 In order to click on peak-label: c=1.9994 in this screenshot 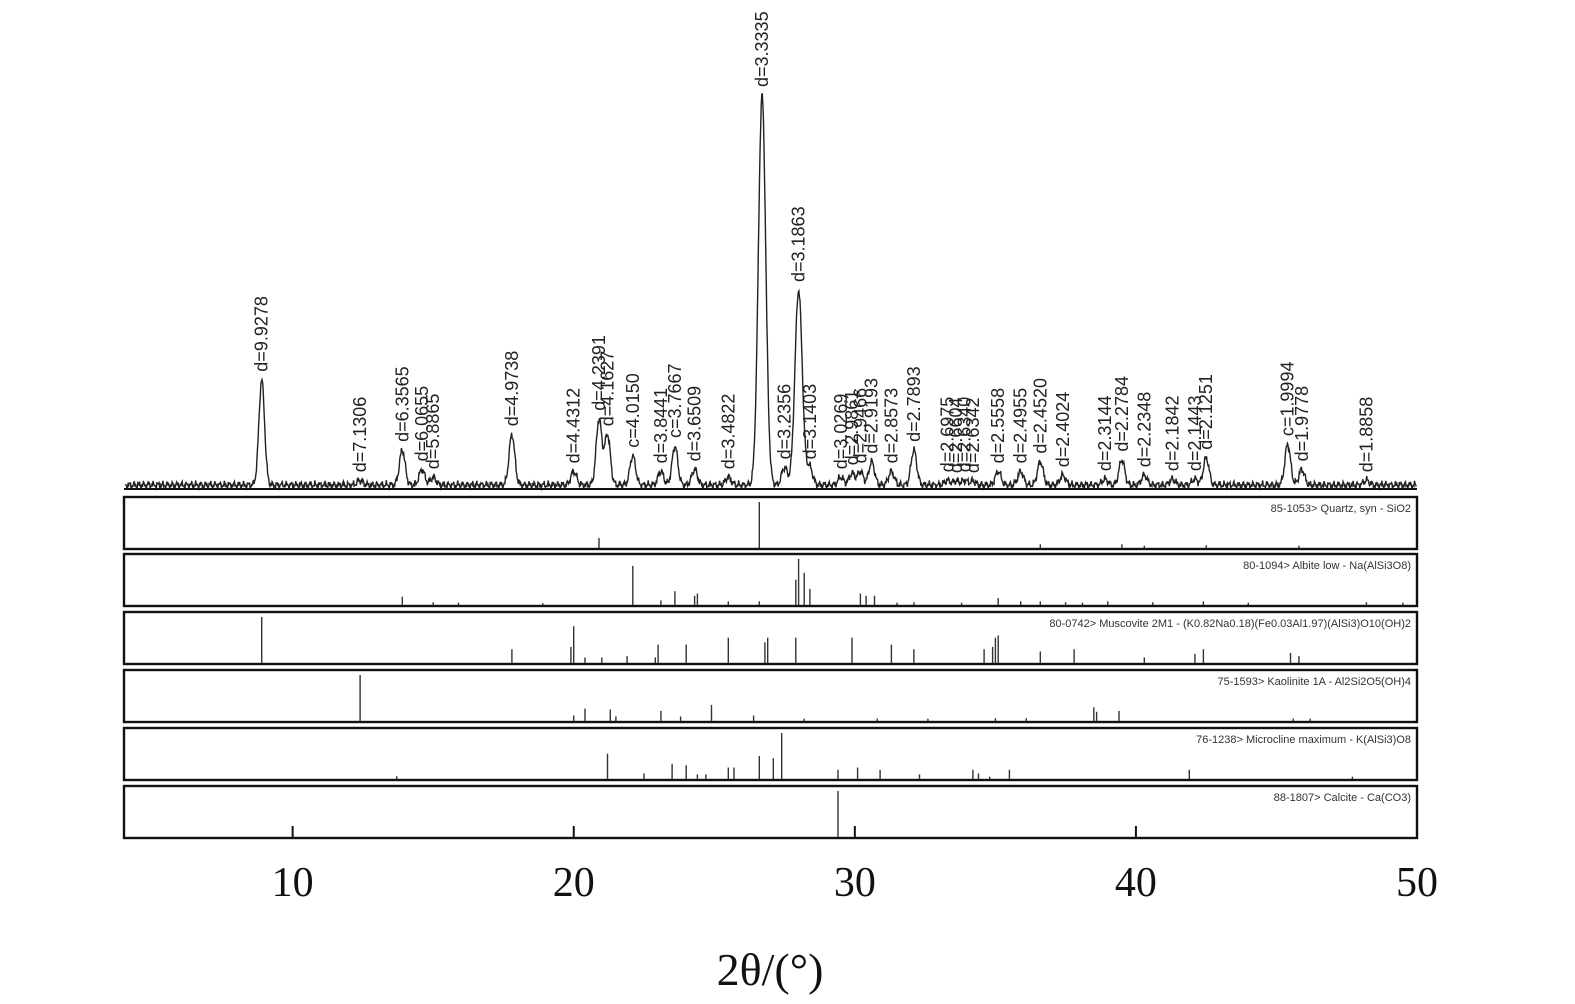, I will do `click(1288, 399)`.